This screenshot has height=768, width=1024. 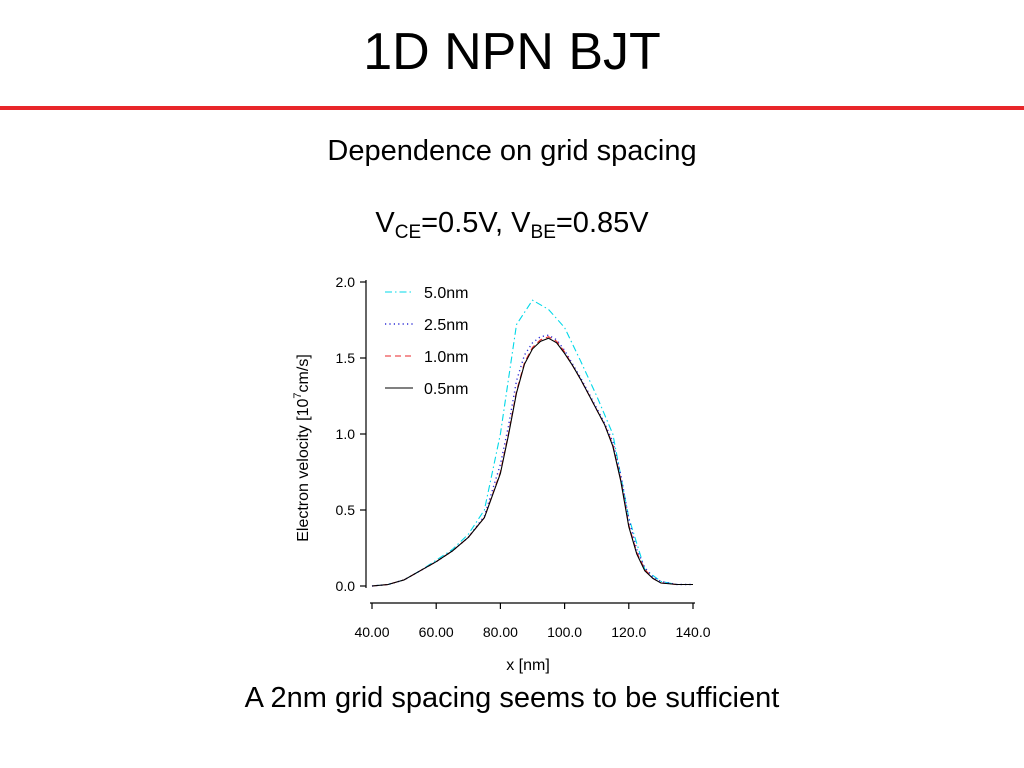 What do you see at coordinates (512, 151) in the screenshot?
I see `slide-subtitle: Dependence on grid spacing` at bounding box center [512, 151].